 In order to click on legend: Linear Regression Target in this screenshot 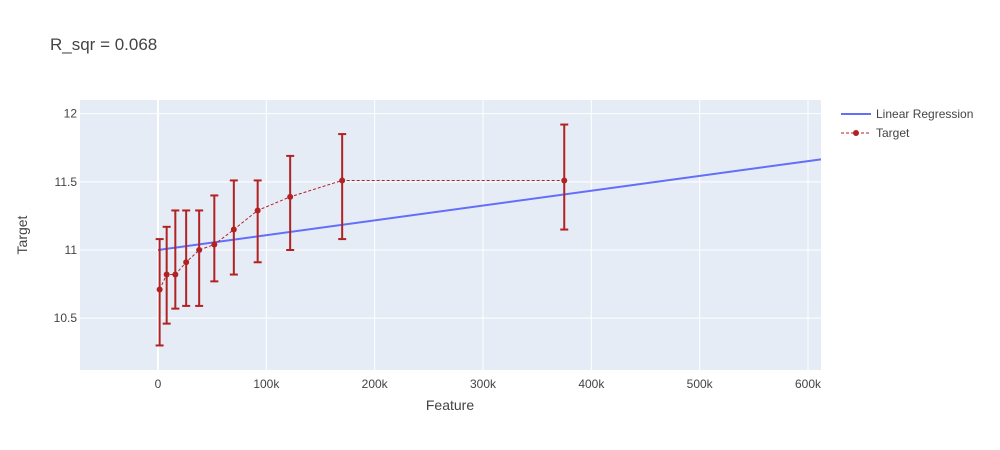, I will do `click(907, 123)`.